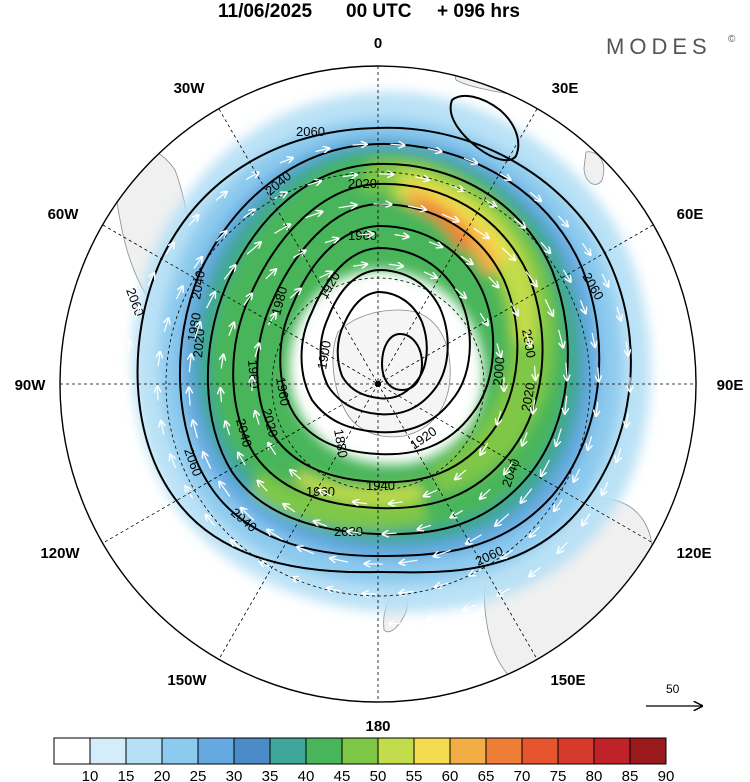  I want to click on colorbar-tick-label: 70, so click(522, 775).